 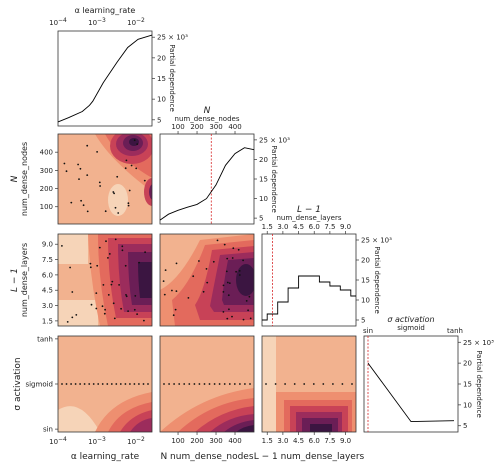 What do you see at coordinates (73, 249) in the screenshot?
I see `contour-light-top` at bounding box center [73, 249].